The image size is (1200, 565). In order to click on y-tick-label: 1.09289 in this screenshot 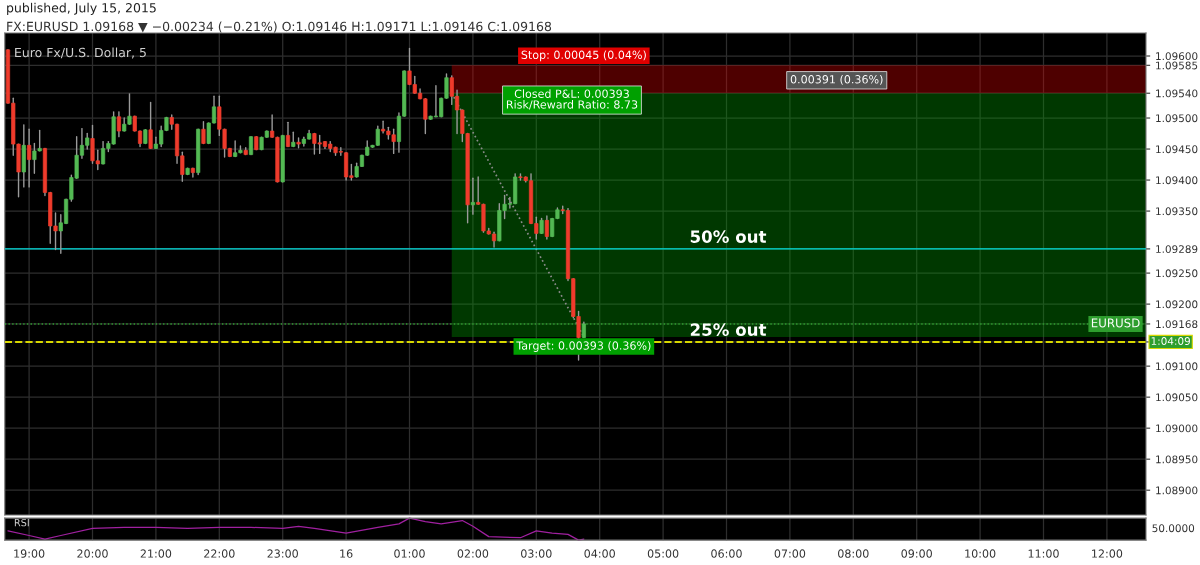, I will do `click(1177, 249)`.